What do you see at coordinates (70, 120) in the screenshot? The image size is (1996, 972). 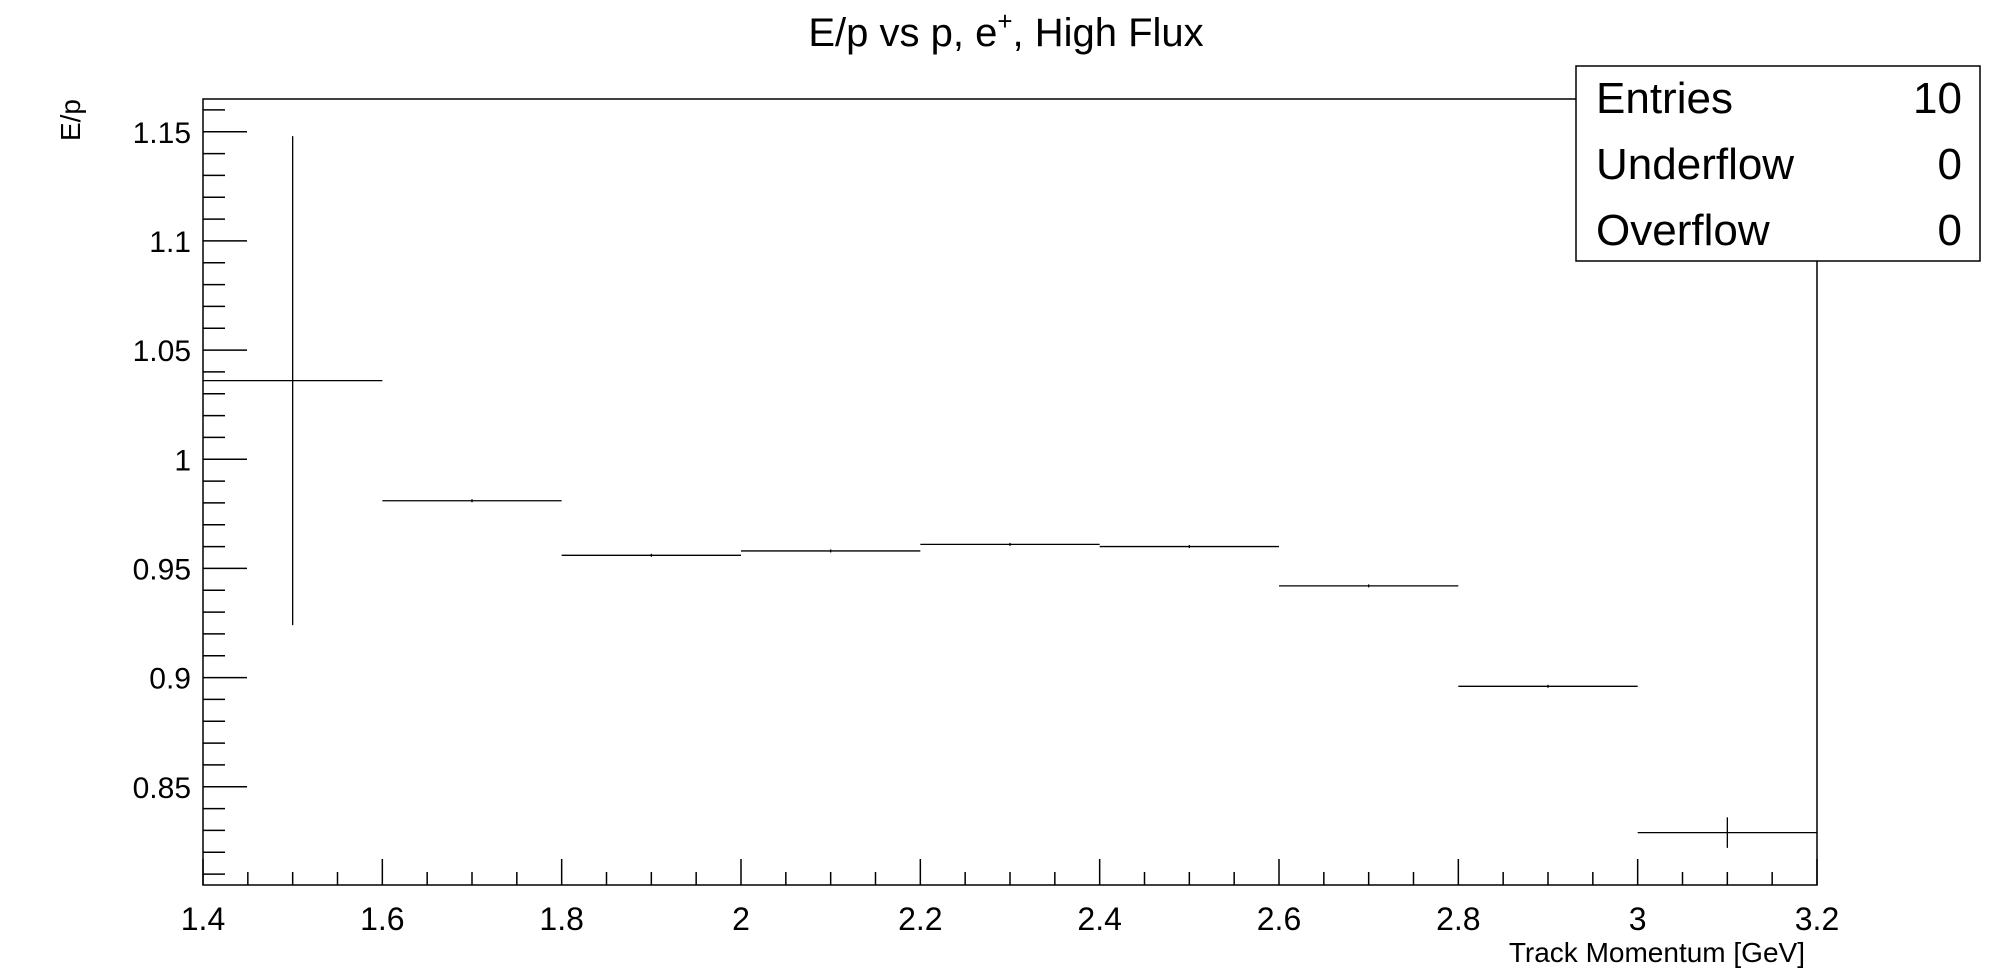 I see `y-axis-label: E/p` at bounding box center [70, 120].